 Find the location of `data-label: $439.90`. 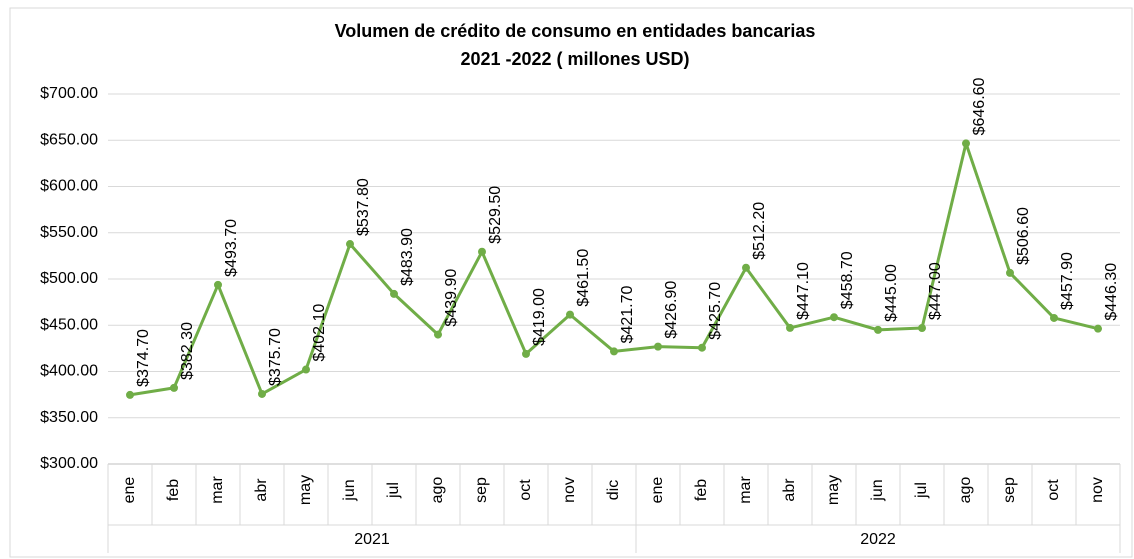

data-label: $439.90 is located at coordinates (451, 298).